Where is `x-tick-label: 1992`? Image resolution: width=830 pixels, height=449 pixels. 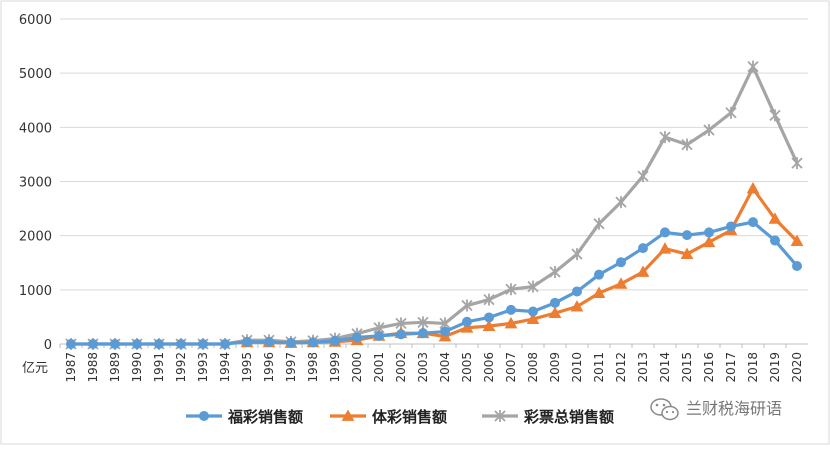 x-tick-label: 1992 is located at coordinates (181, 367).